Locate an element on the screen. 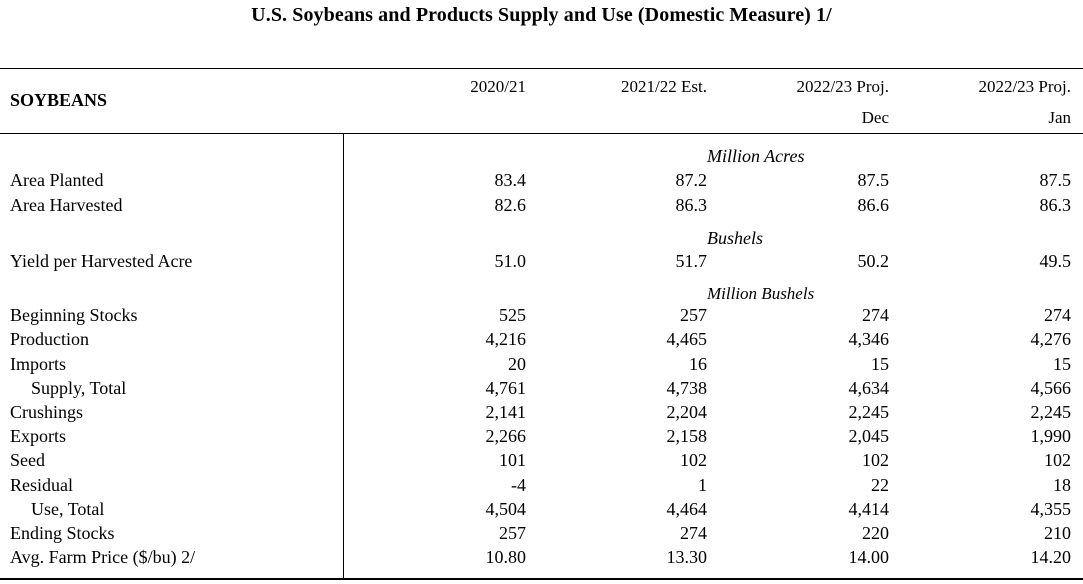 Image resolution: width=1083 pixels, height=584 pixels. cell-value: 18 is located at coordinates (1062, 485).